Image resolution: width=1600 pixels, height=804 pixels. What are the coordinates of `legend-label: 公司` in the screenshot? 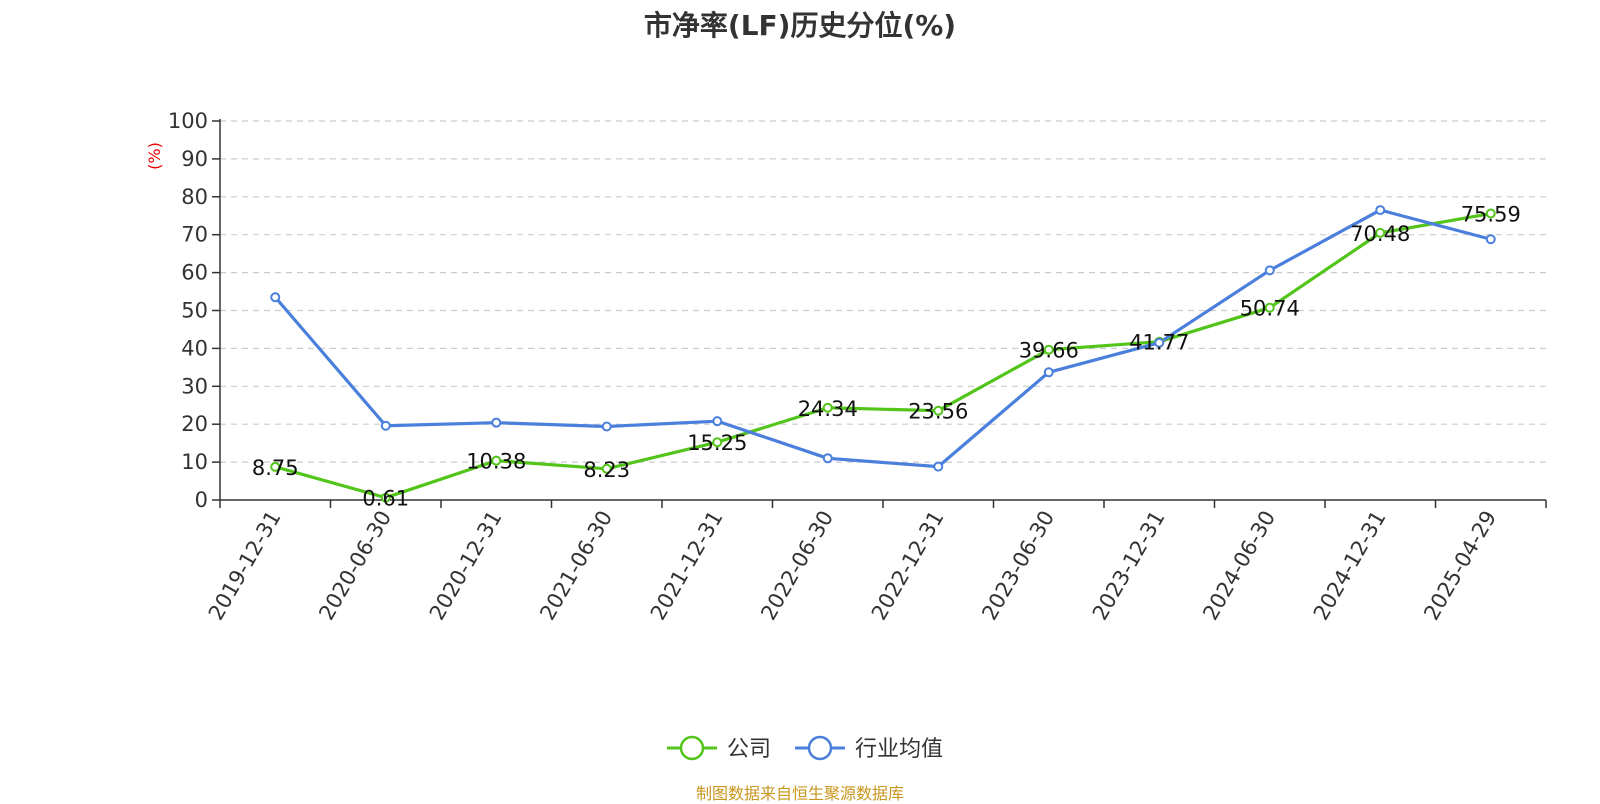 It's located at (749, 749).